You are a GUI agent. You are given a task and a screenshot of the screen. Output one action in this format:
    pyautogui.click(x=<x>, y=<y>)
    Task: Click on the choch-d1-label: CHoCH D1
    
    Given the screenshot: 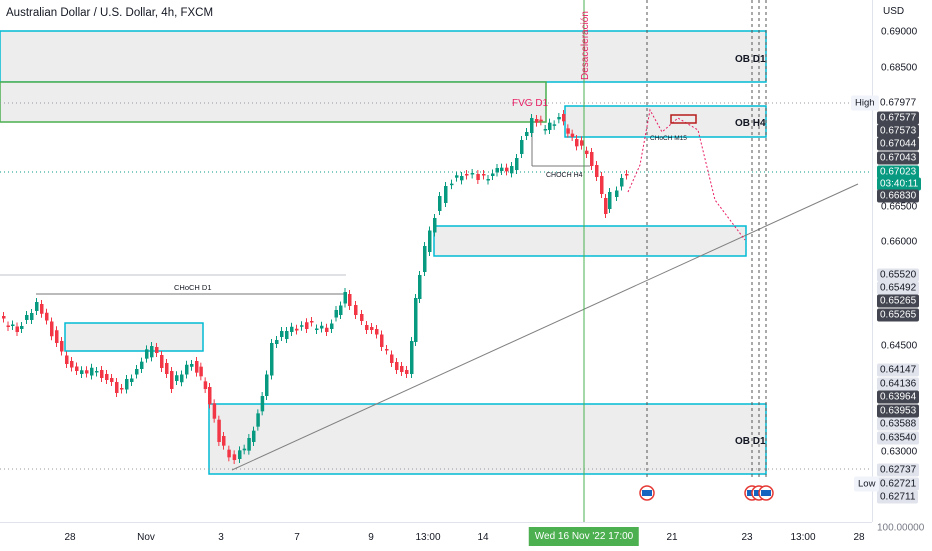 What is the action you would take?
    pyautogui.click(x=193, y=287)
    